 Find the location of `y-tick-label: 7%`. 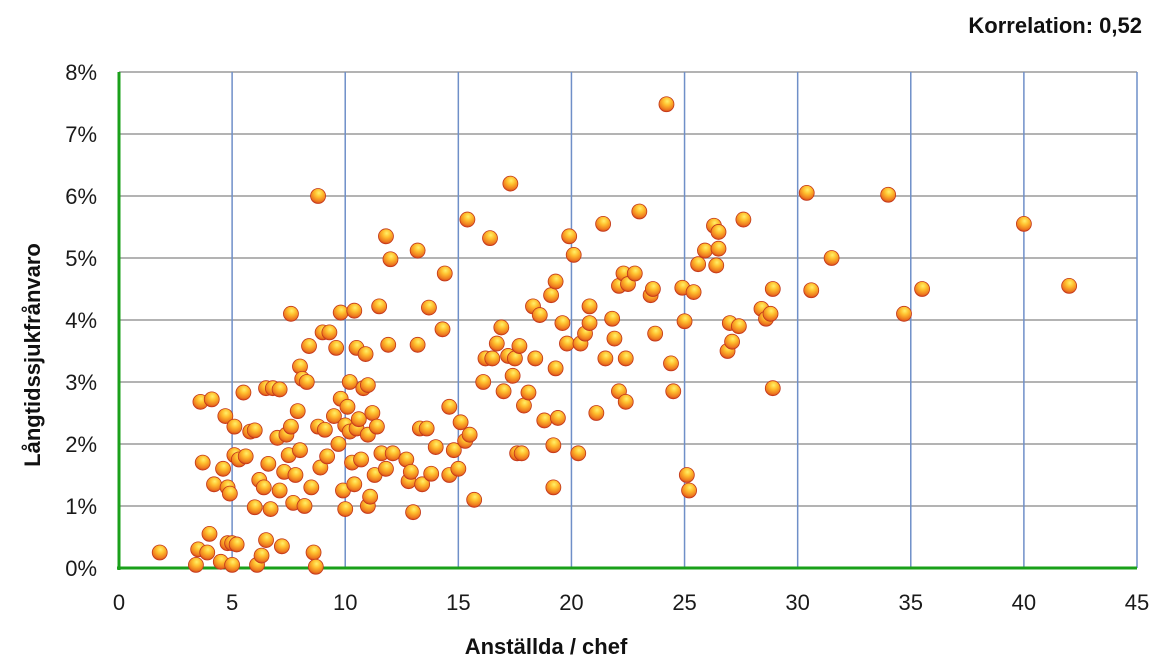

y-tick-label: 7% is located at coordinates (81, 134).